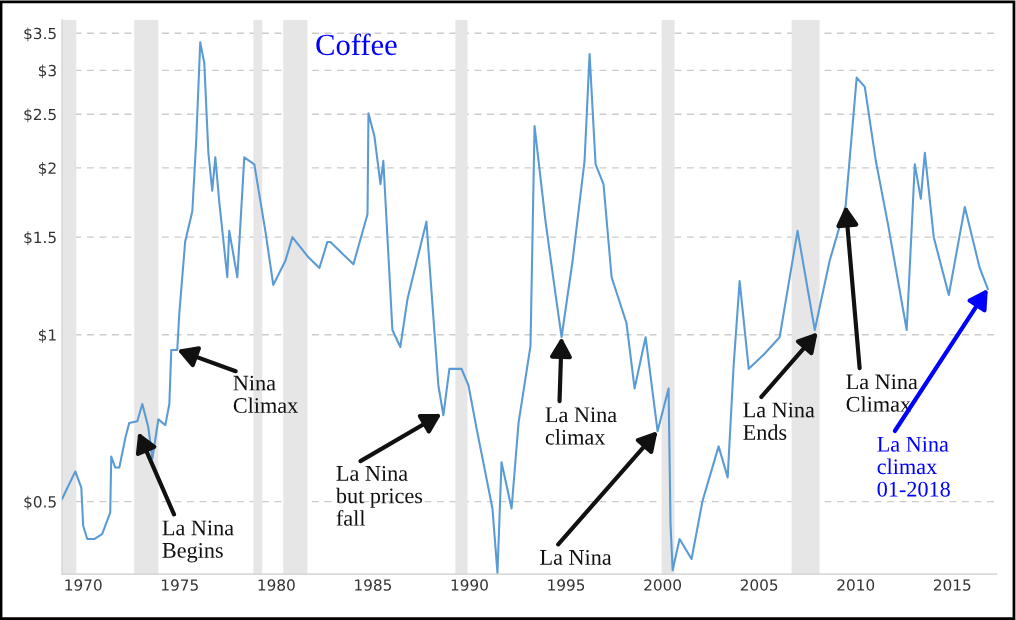 This screenshot has width=1016, height=620. Describe the element at coordinates (276, 585) in the screenshot. I see `x-tick-label: 1980` at that location.